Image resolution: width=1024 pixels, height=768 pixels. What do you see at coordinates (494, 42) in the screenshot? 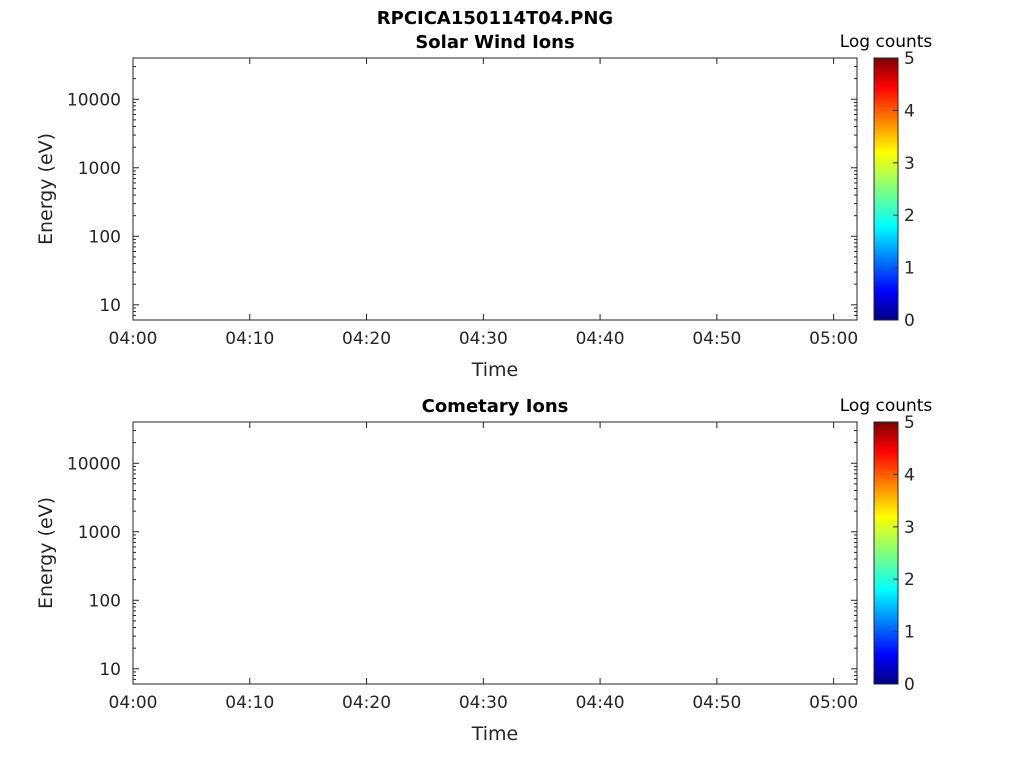
I see `panel-title: Solar Wind Ions` at bounding box center [494, 42].